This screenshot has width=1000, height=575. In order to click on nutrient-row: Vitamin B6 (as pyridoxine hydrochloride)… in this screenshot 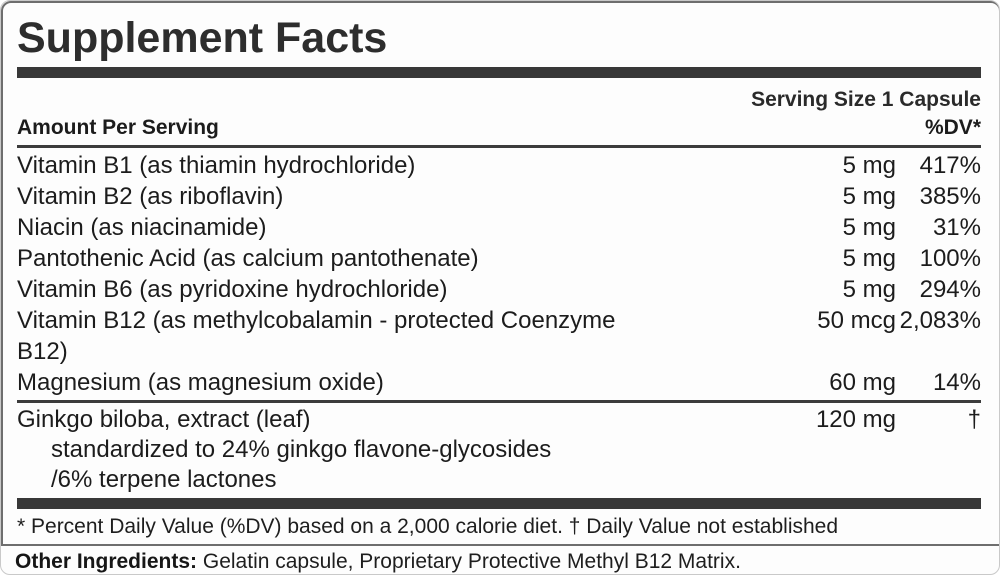, I will do `click(499, 289)`.